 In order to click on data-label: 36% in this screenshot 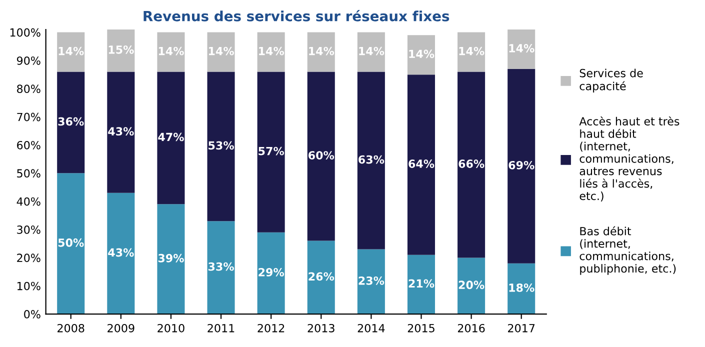, I will do `click(71, 121)`.